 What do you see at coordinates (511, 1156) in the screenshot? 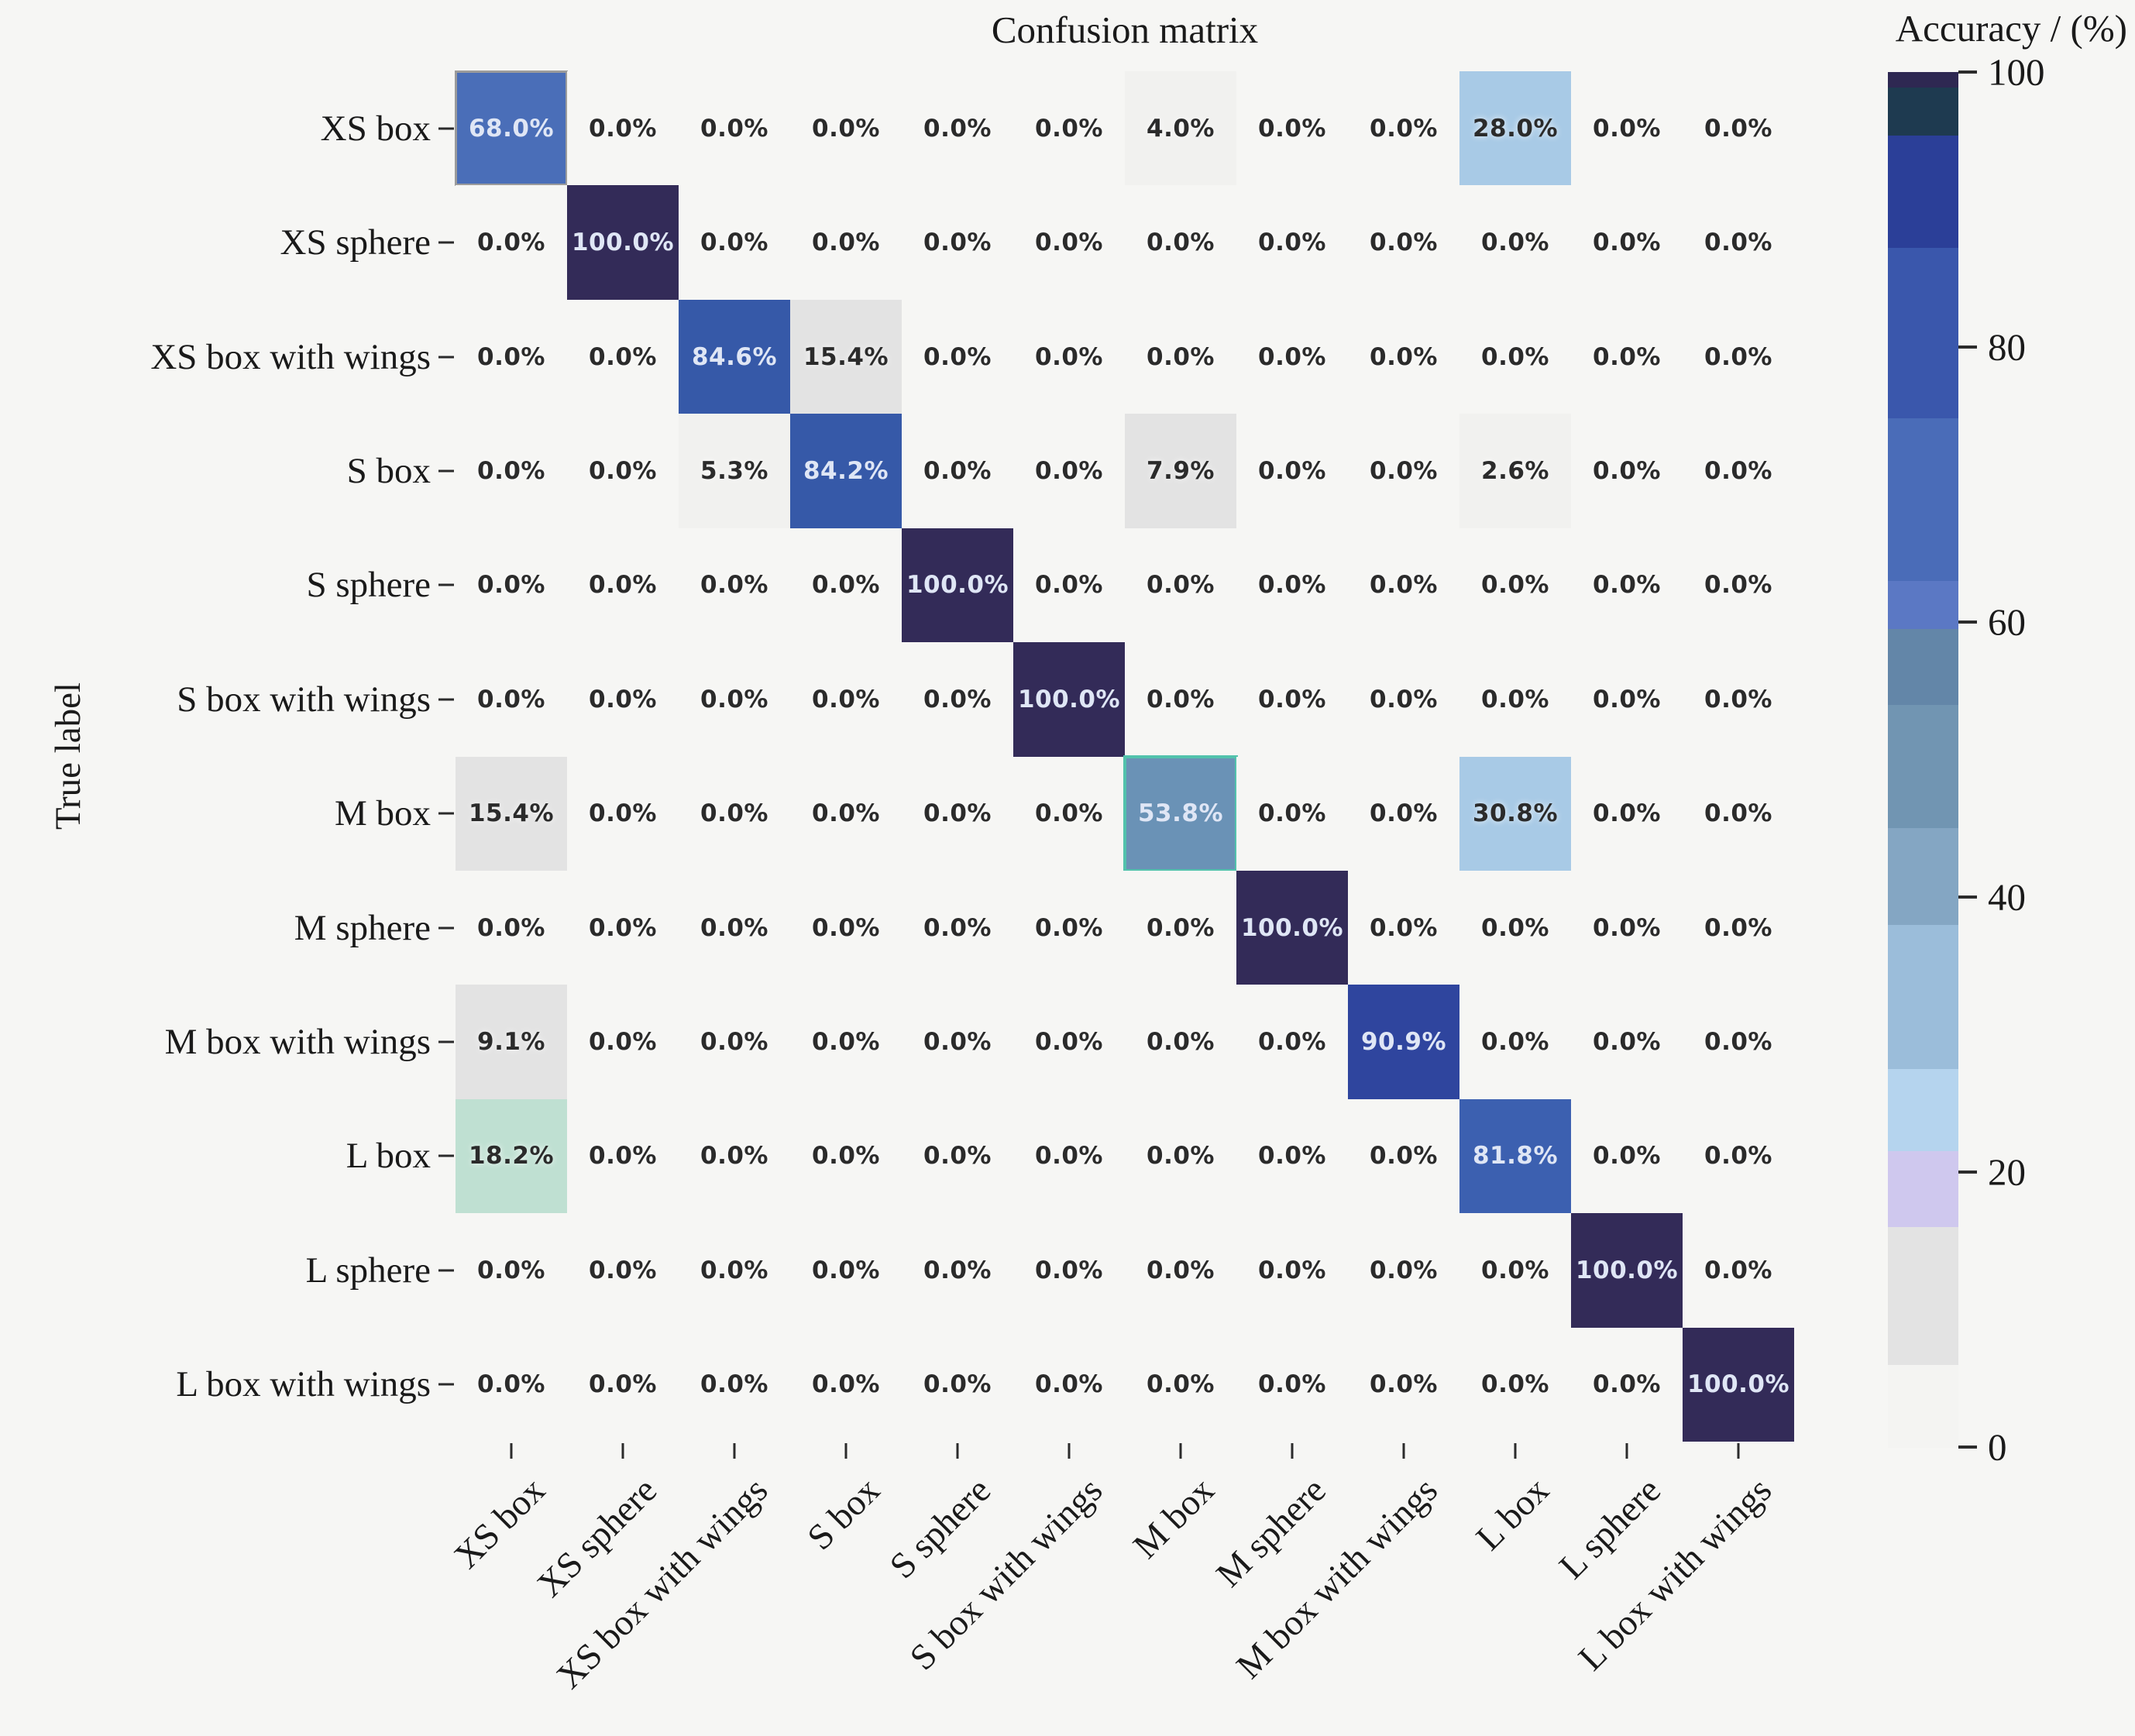
I see `heatmap-cell: 18.2%` at bounding box center [511, 1156].